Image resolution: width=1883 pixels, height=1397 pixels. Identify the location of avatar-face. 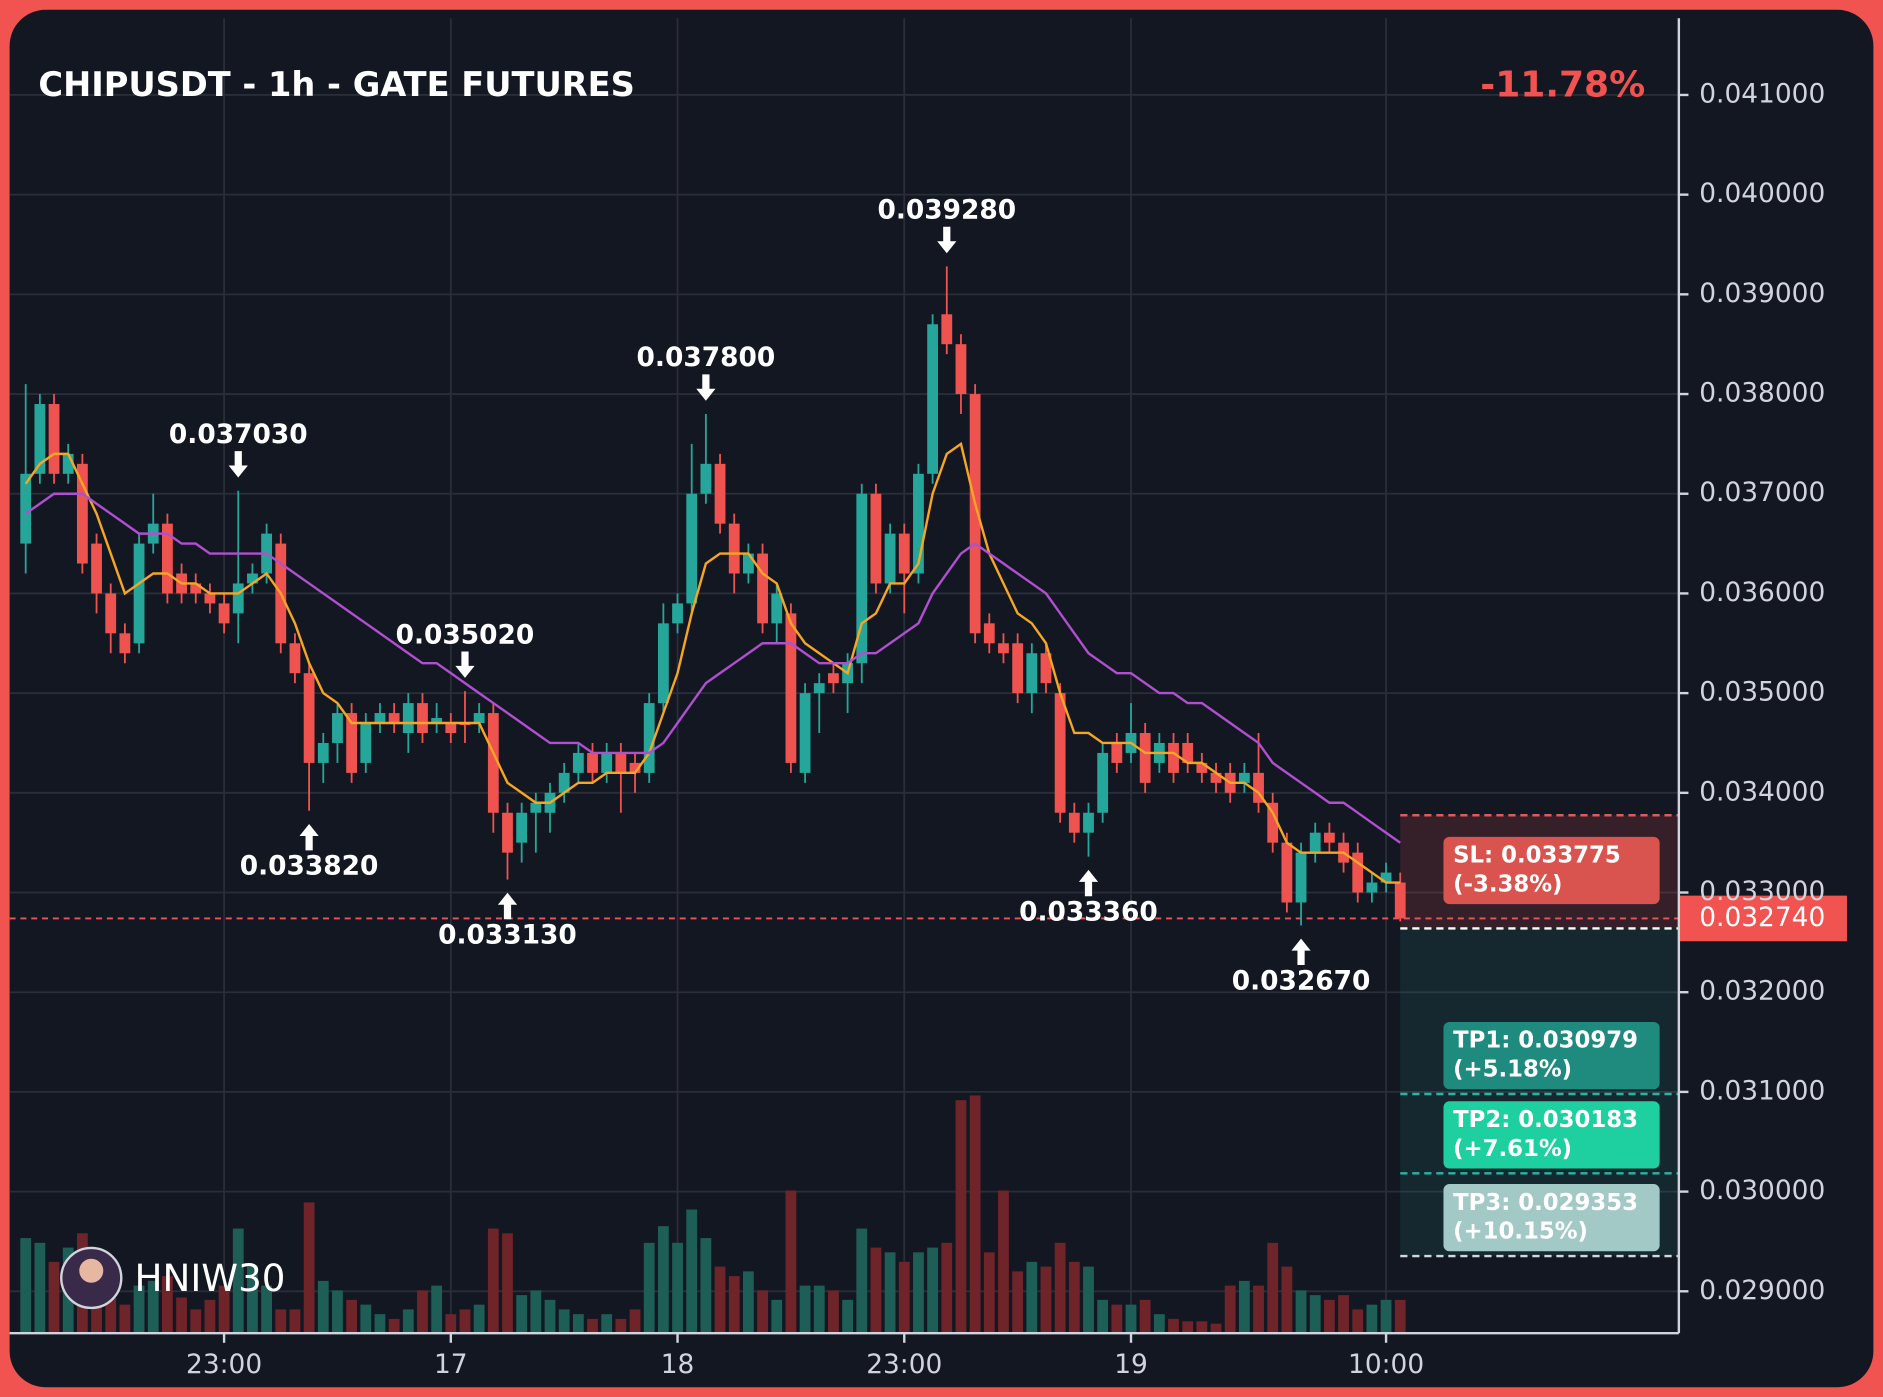
(91, 1270).